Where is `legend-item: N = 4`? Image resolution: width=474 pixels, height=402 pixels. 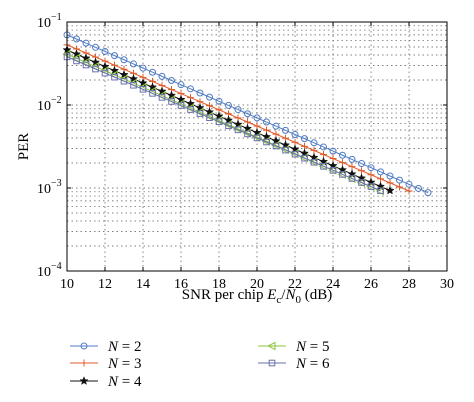
legend-item: N = 4 is located at coordinates (106, 382).